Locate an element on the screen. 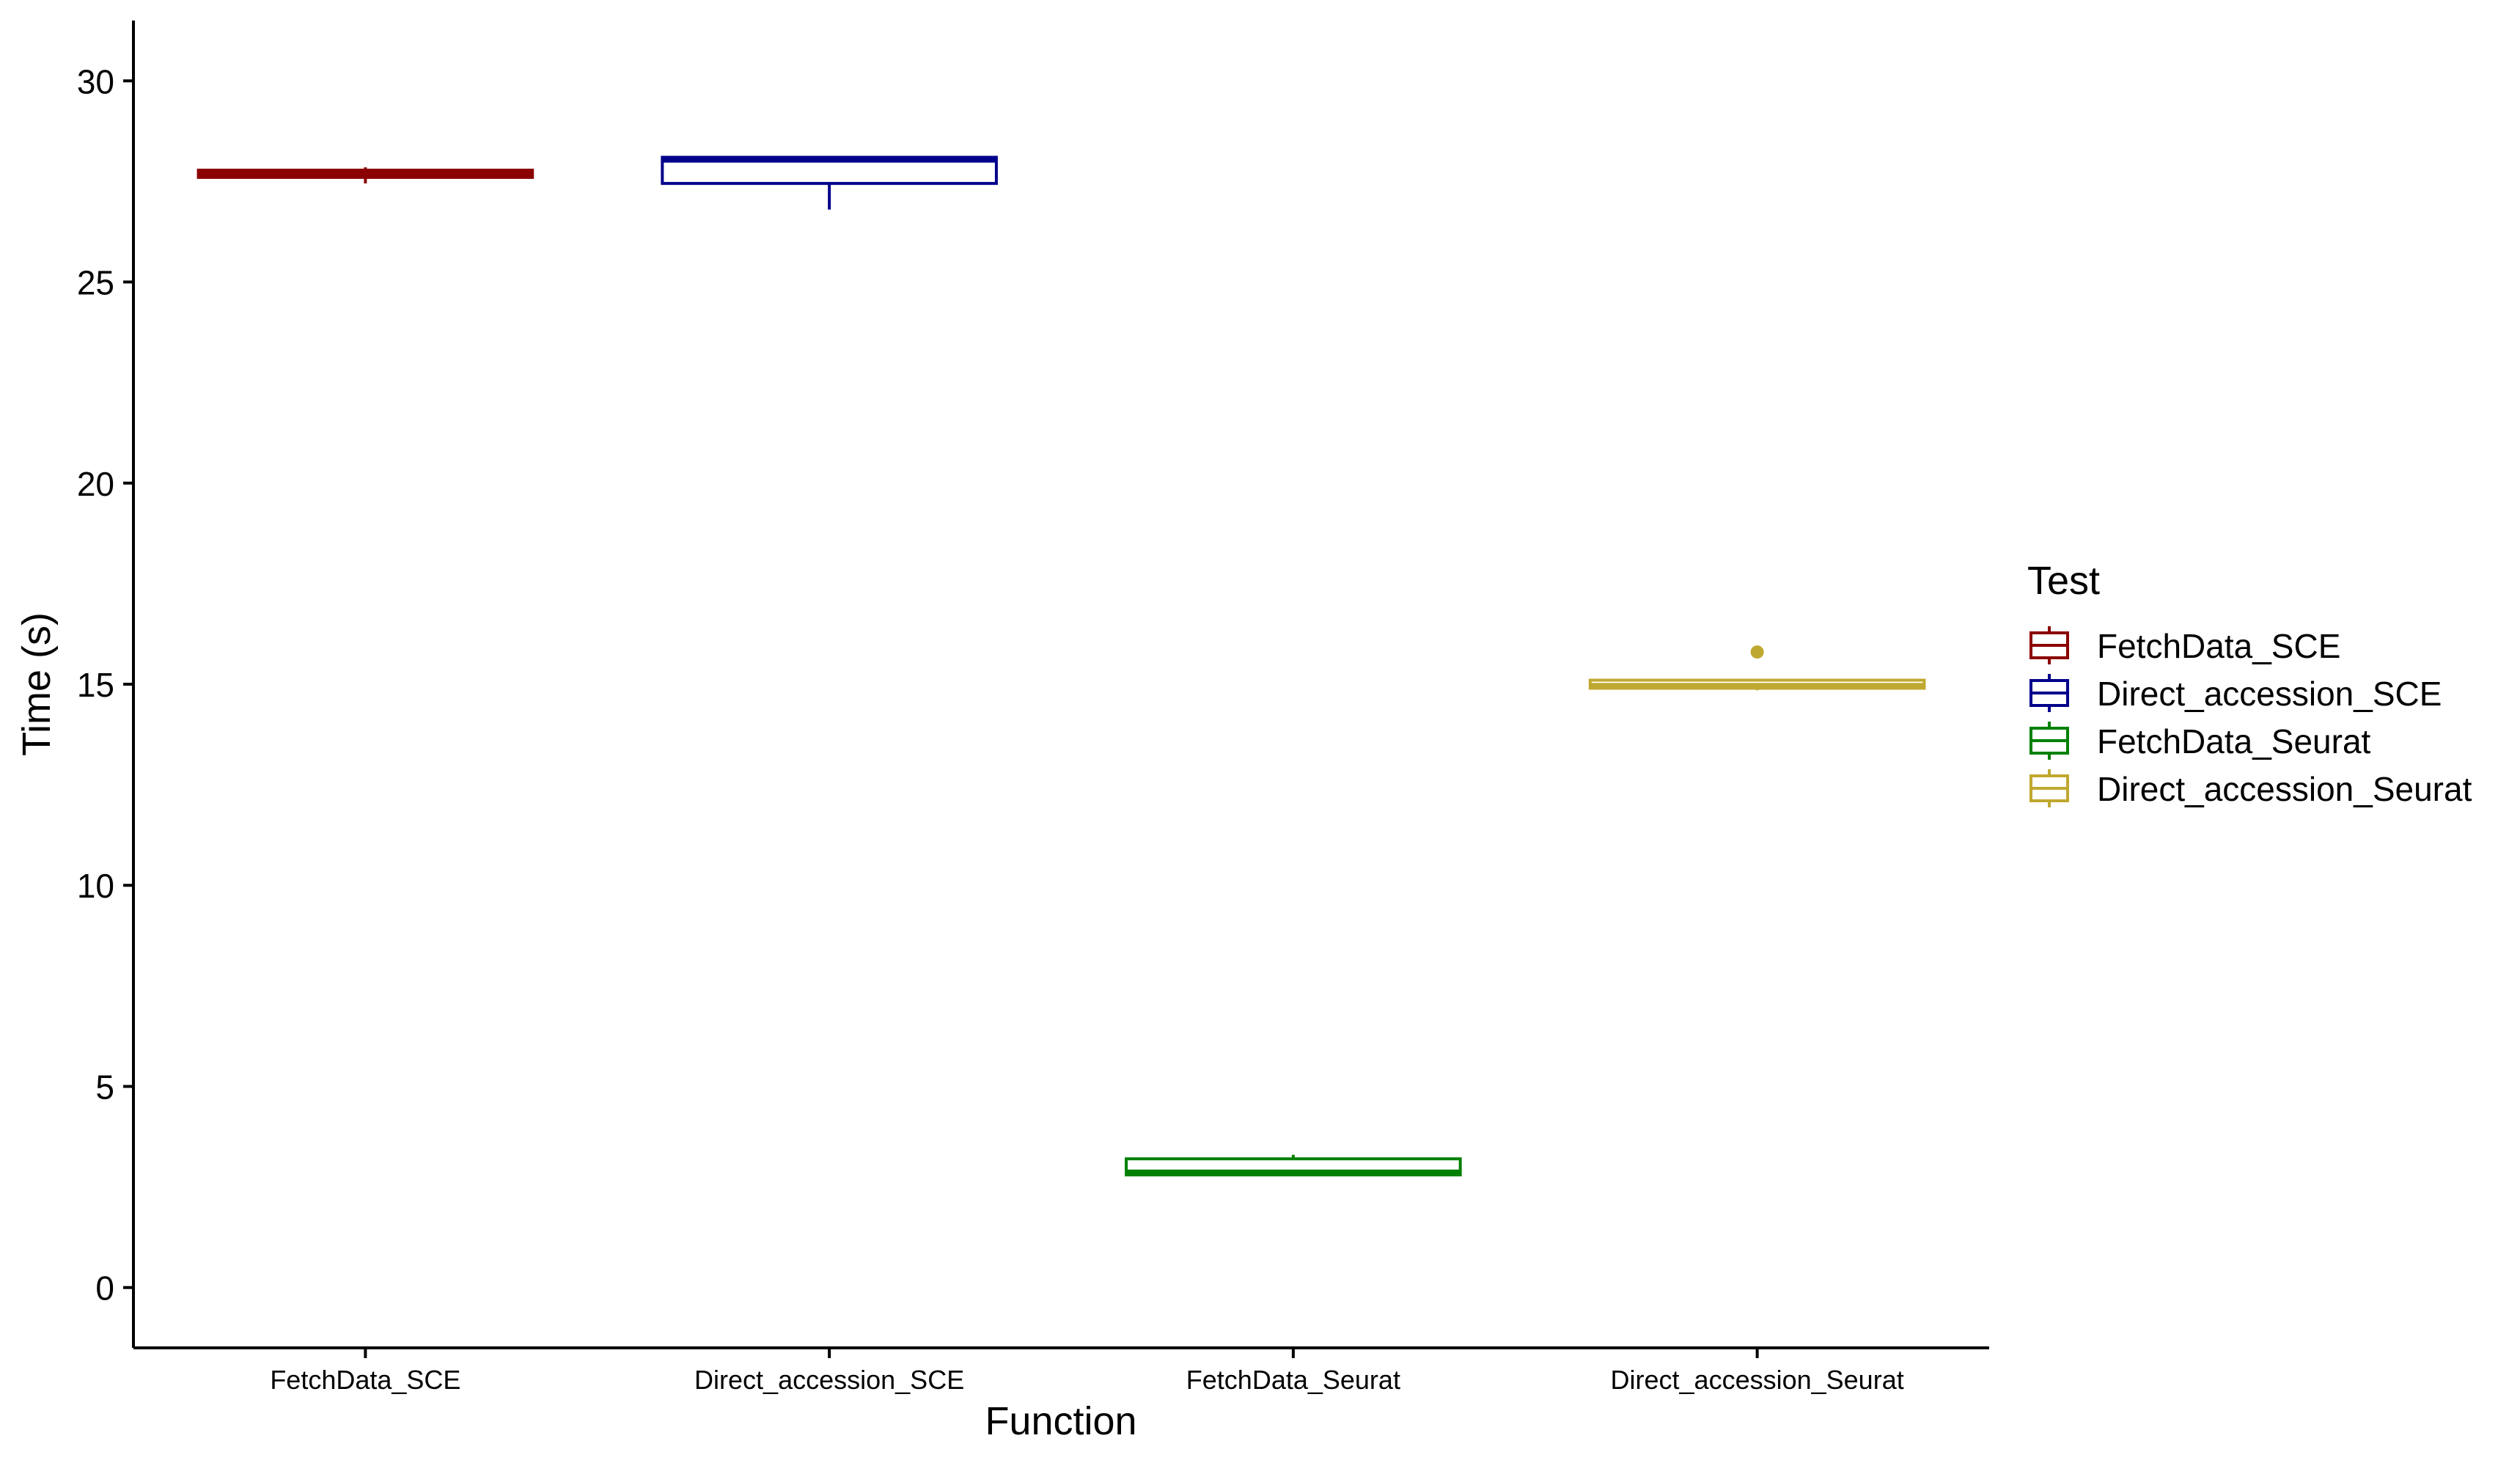 The width and height of the screenshot is (2520, 1463). x-tick-label: FetchData_SCE is located at coordinates (365, 1380).